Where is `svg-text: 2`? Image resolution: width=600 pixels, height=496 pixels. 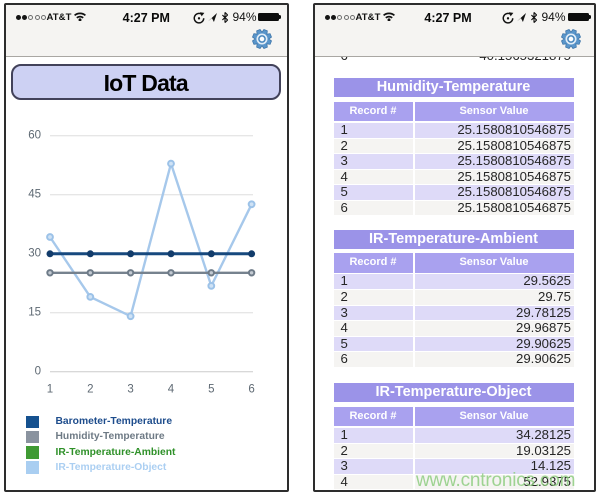 svg-text: 2 is located at coordinates (90, 389).